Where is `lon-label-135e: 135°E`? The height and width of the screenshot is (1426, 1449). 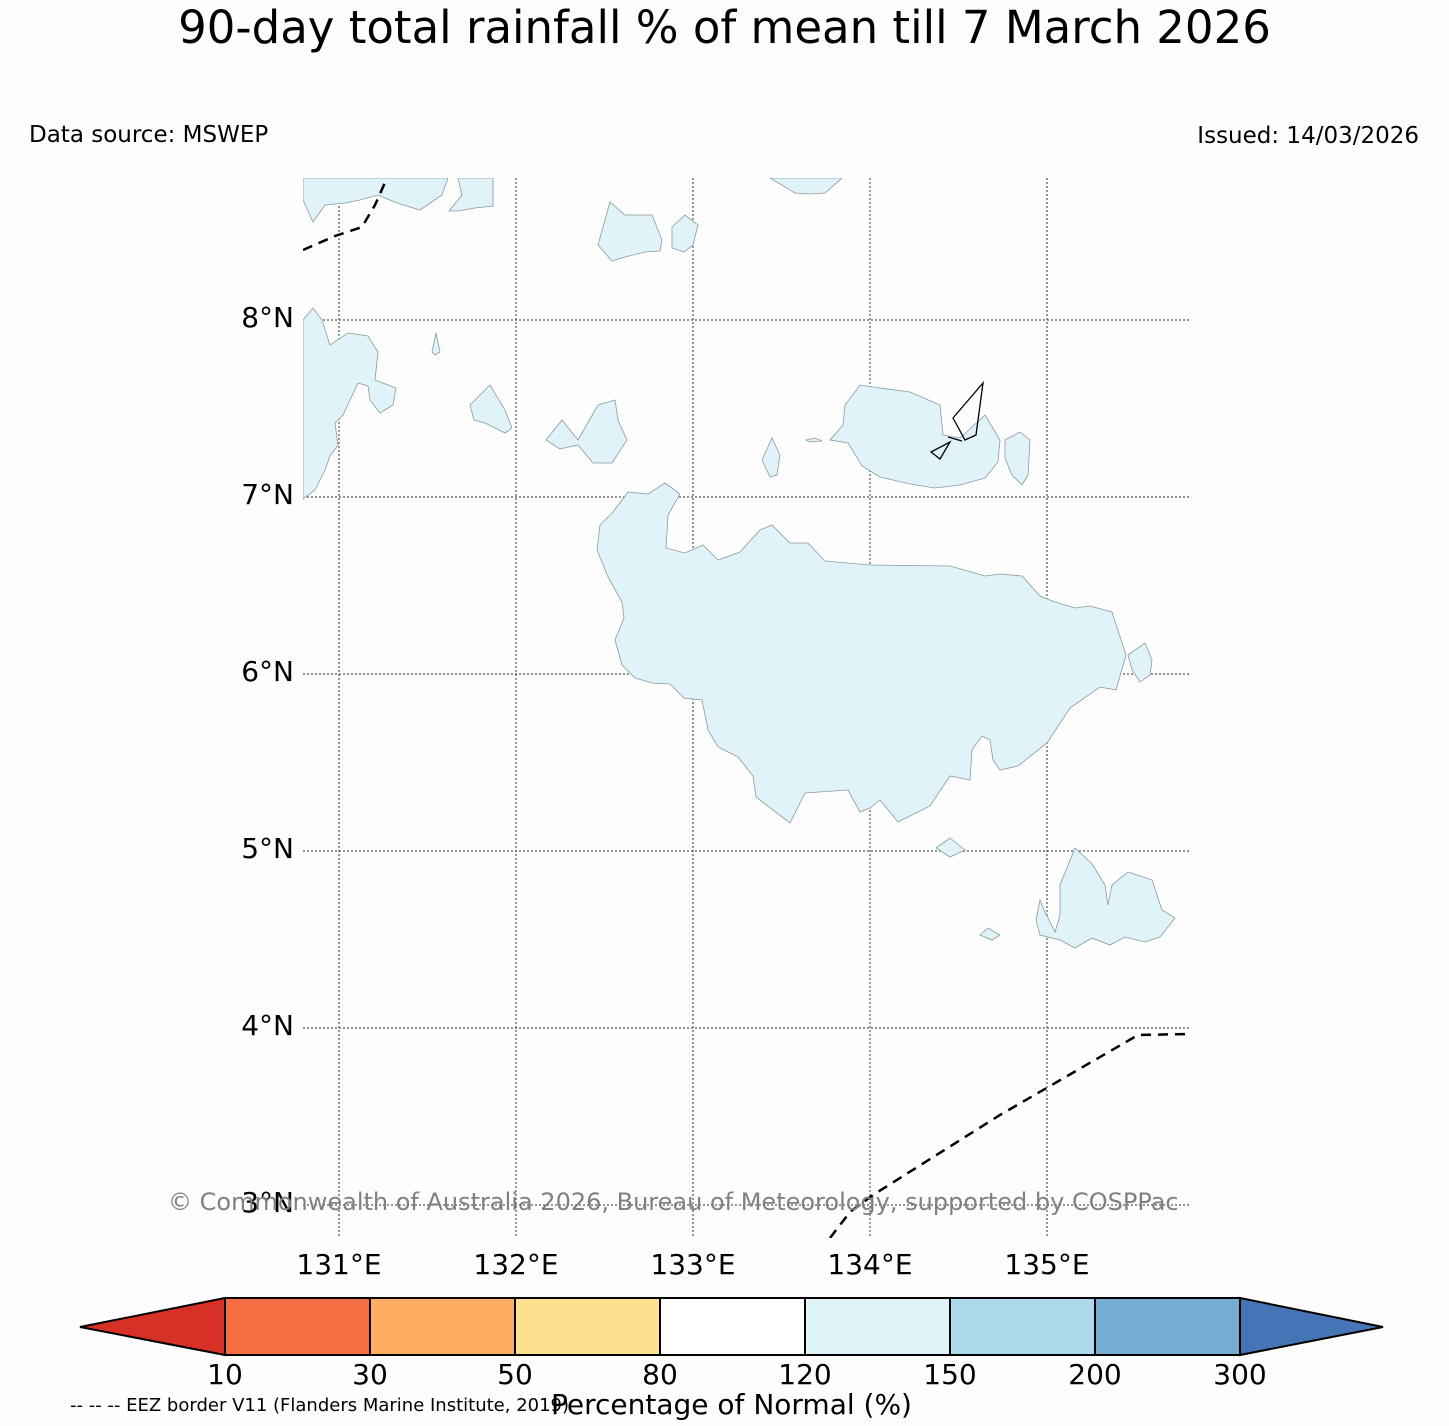
lon-label-135e: 135°E is located at coordinates (1047, 1264).